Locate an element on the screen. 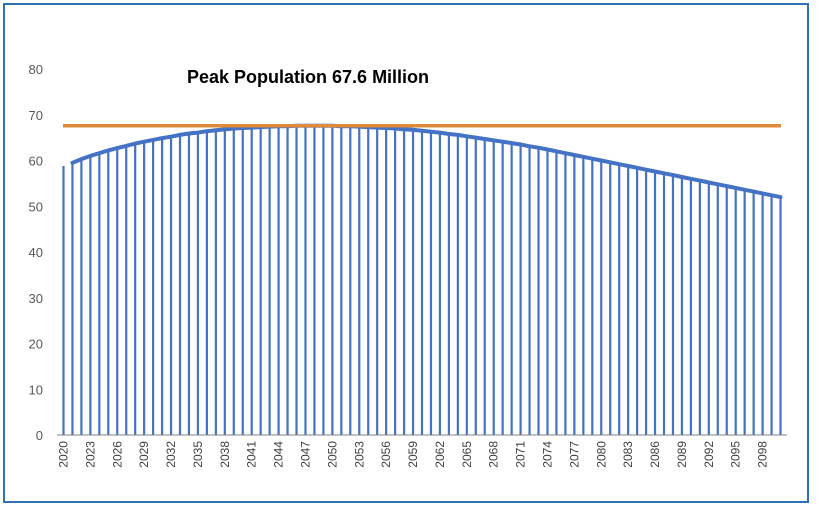 This screenshot has width=818, height=509. y-tick-label: 50 is located at coordinates (36, 206).